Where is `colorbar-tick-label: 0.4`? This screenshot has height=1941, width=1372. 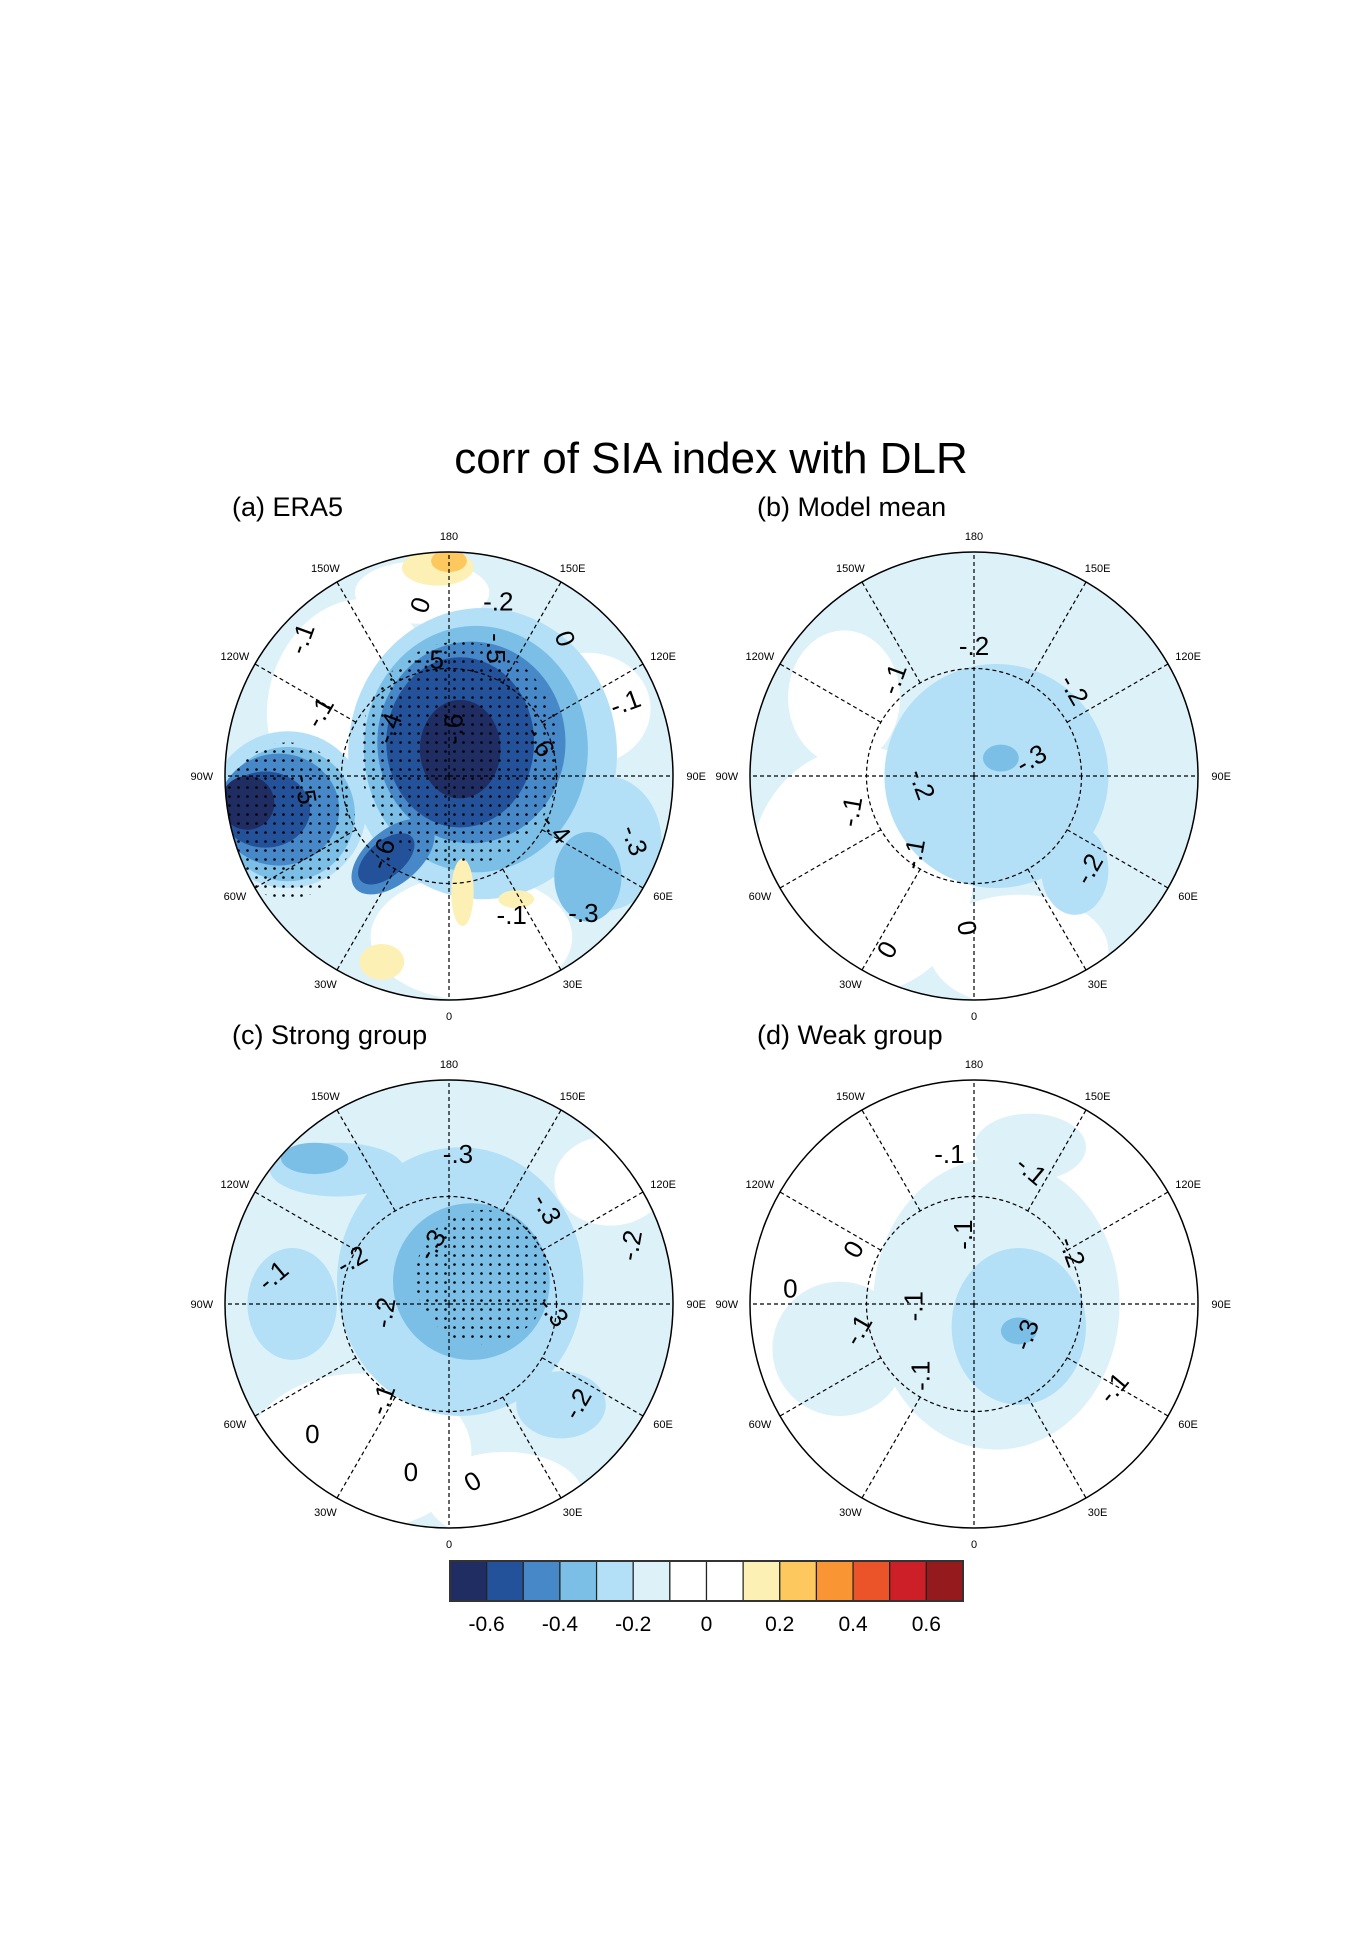 colorbar-tick-label: 0.4 is located at coordinates (853, 1624).